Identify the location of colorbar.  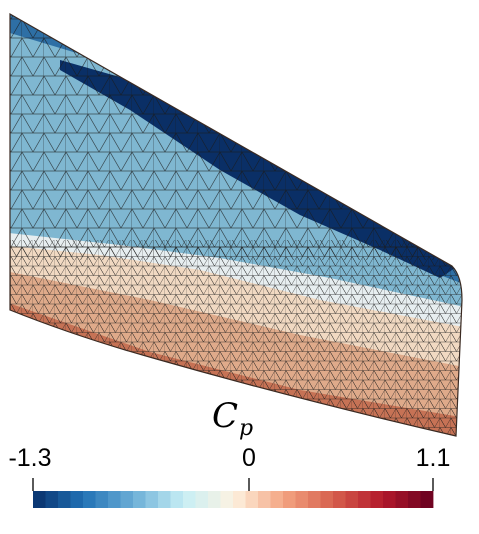
(233, 499).